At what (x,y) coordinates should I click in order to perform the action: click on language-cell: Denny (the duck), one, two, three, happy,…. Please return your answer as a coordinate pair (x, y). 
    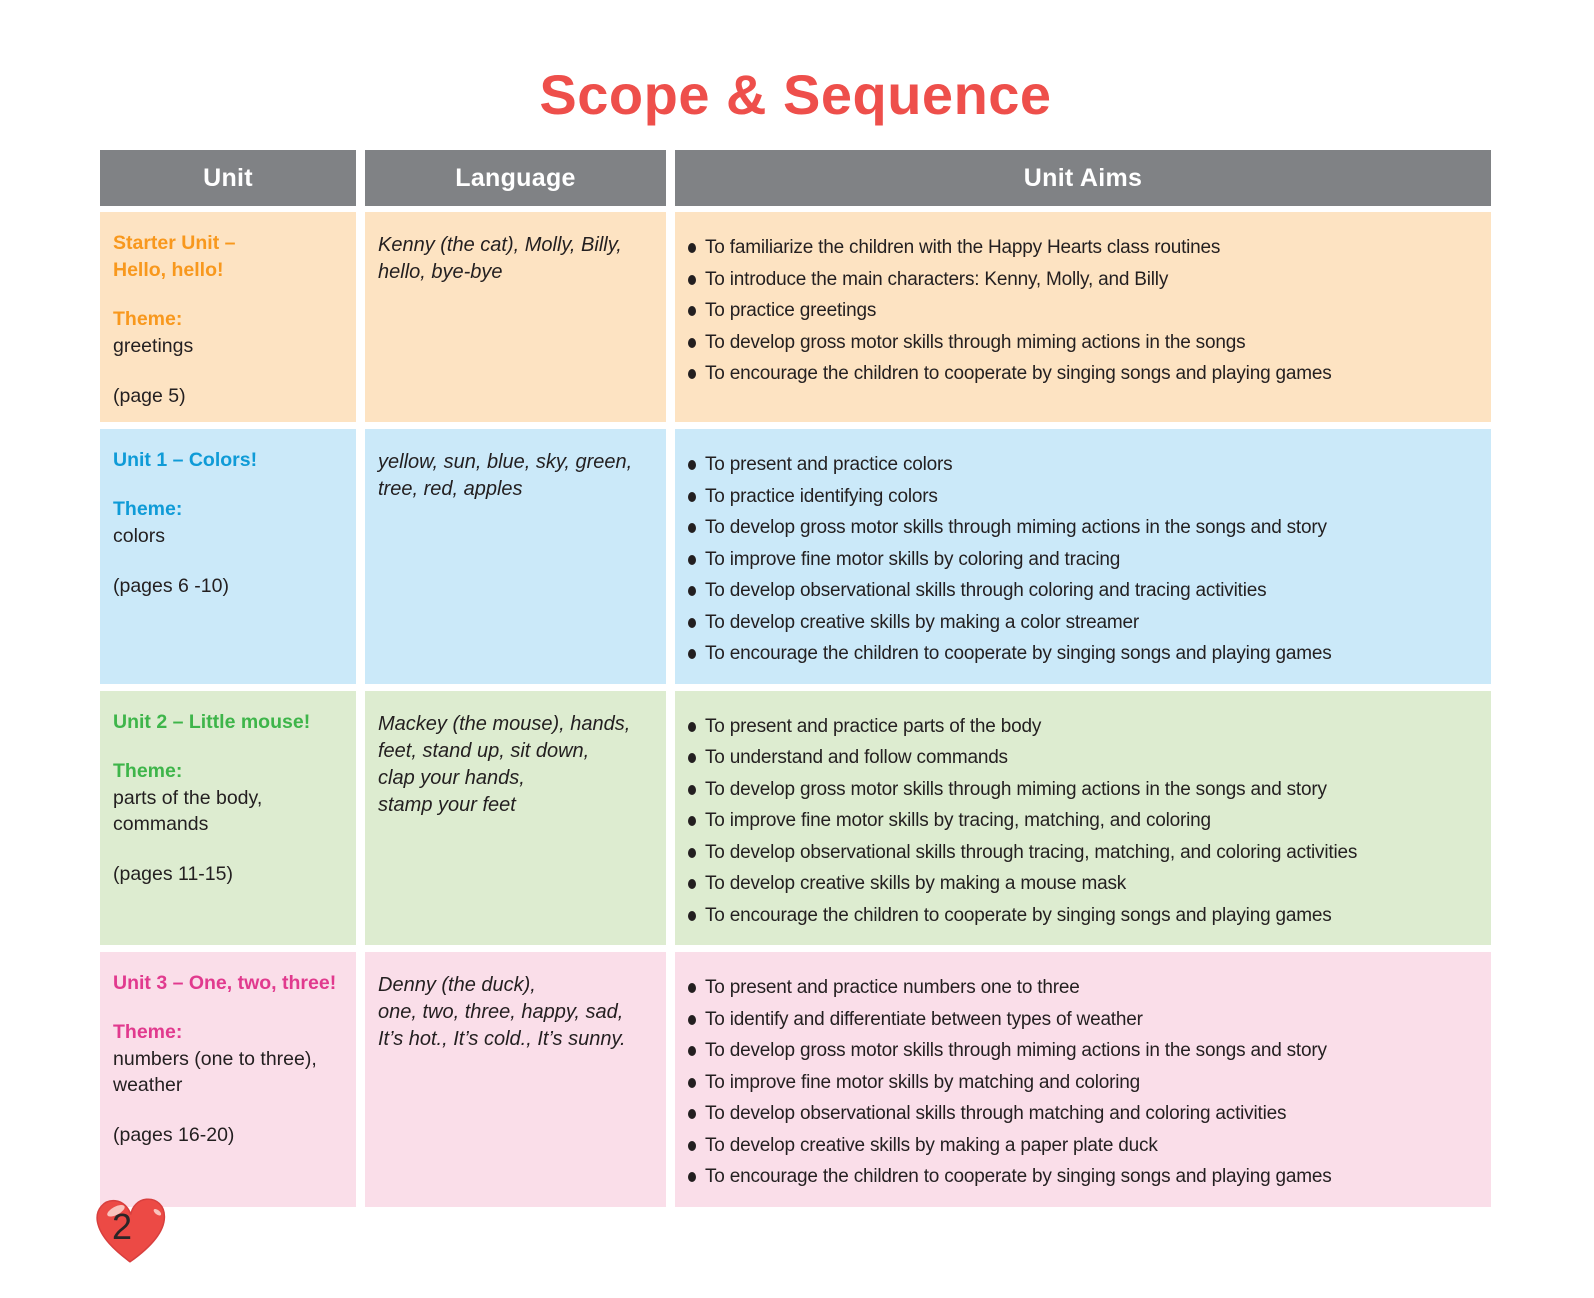
    Looking at the image, I should click on (515, 1079).